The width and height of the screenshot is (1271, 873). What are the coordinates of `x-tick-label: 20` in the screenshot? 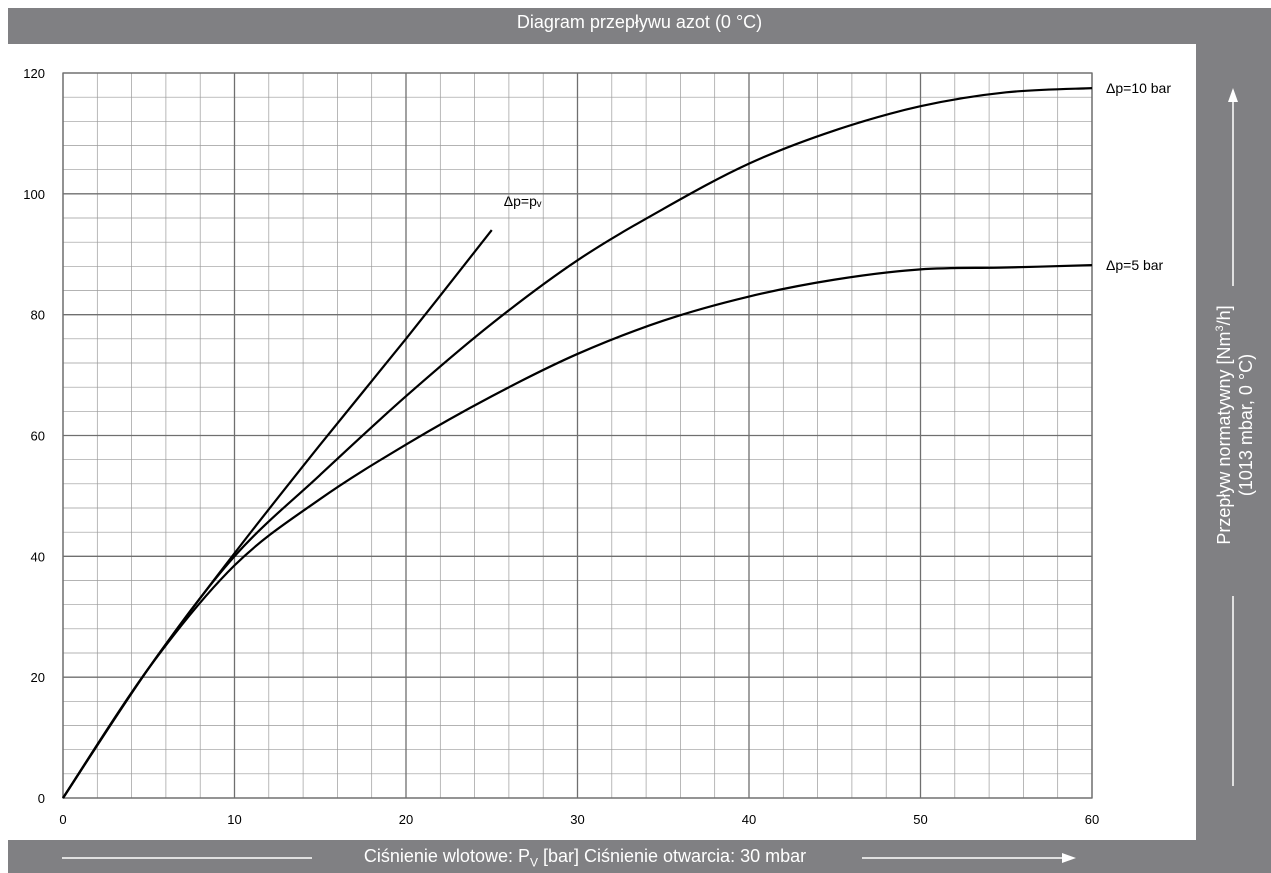 It's located at (406, 819).